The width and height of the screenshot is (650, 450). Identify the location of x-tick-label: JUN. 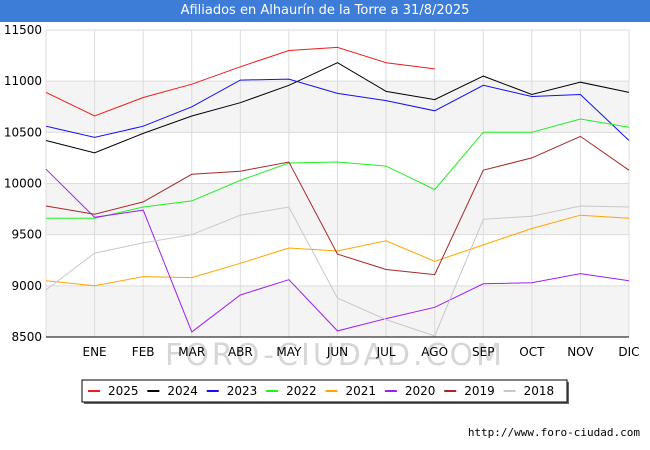
(337, 352).